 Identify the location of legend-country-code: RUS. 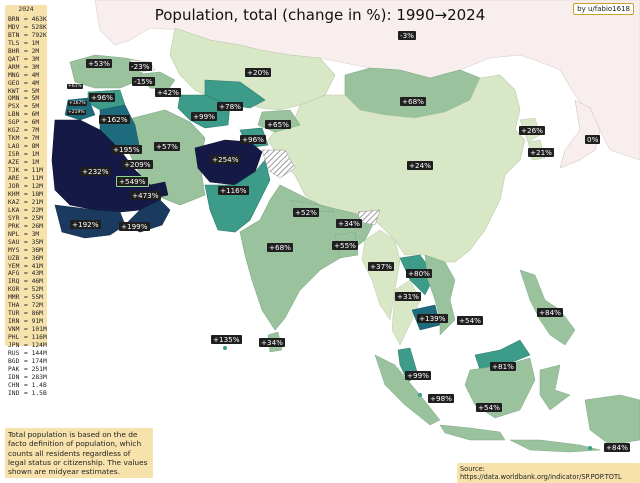
(14, 353).